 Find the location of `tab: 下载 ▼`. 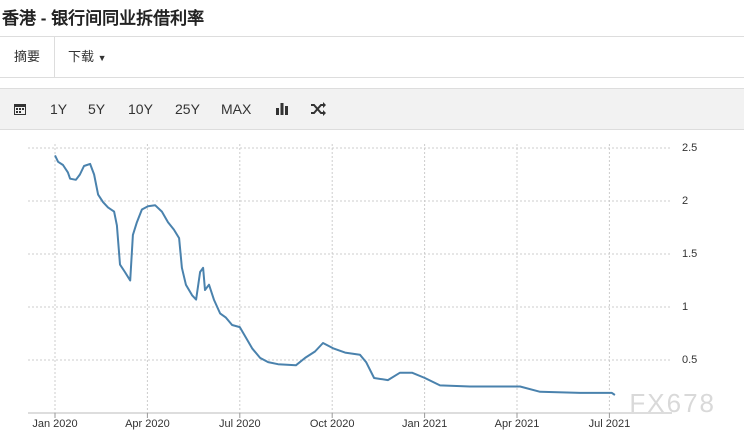

tab: 下载 ▼ is located at coordinates (87, 57).